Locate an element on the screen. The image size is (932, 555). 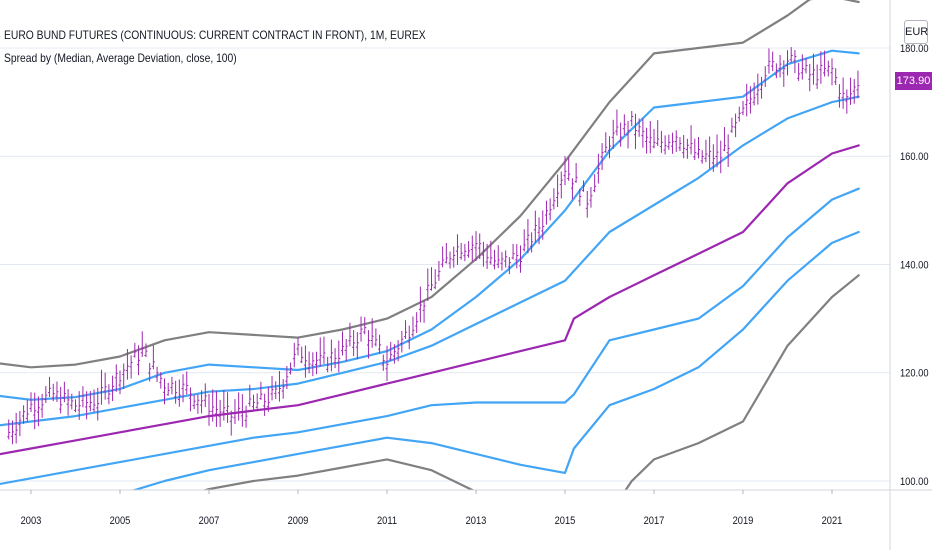
x-tick-label: 2009 is located at coordinates (298, 521).